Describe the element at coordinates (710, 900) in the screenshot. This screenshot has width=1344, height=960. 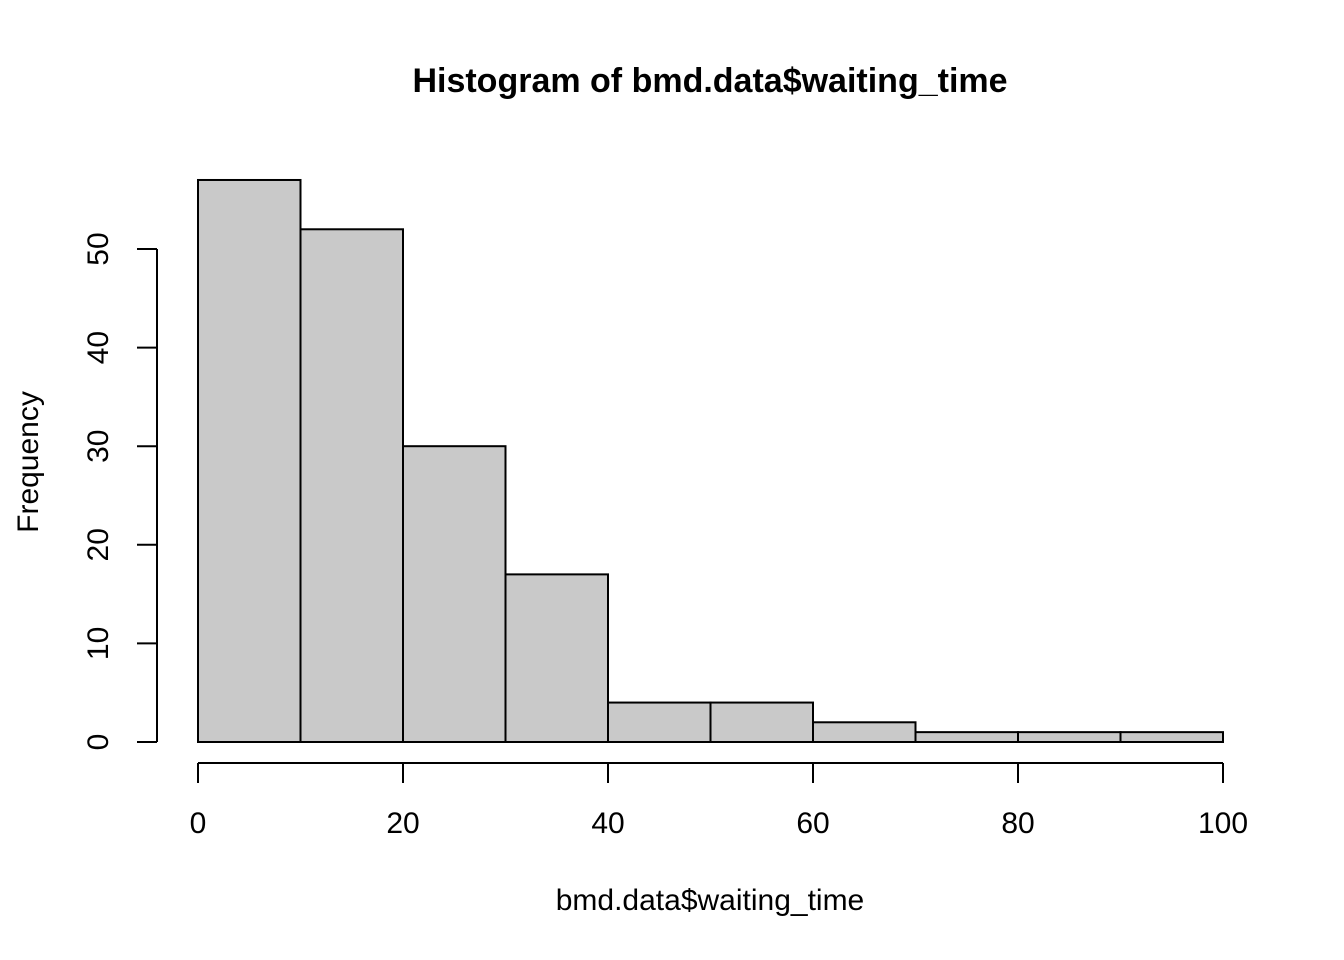
I see `x-axis-label: bmd.data$waiting_time` at that location.